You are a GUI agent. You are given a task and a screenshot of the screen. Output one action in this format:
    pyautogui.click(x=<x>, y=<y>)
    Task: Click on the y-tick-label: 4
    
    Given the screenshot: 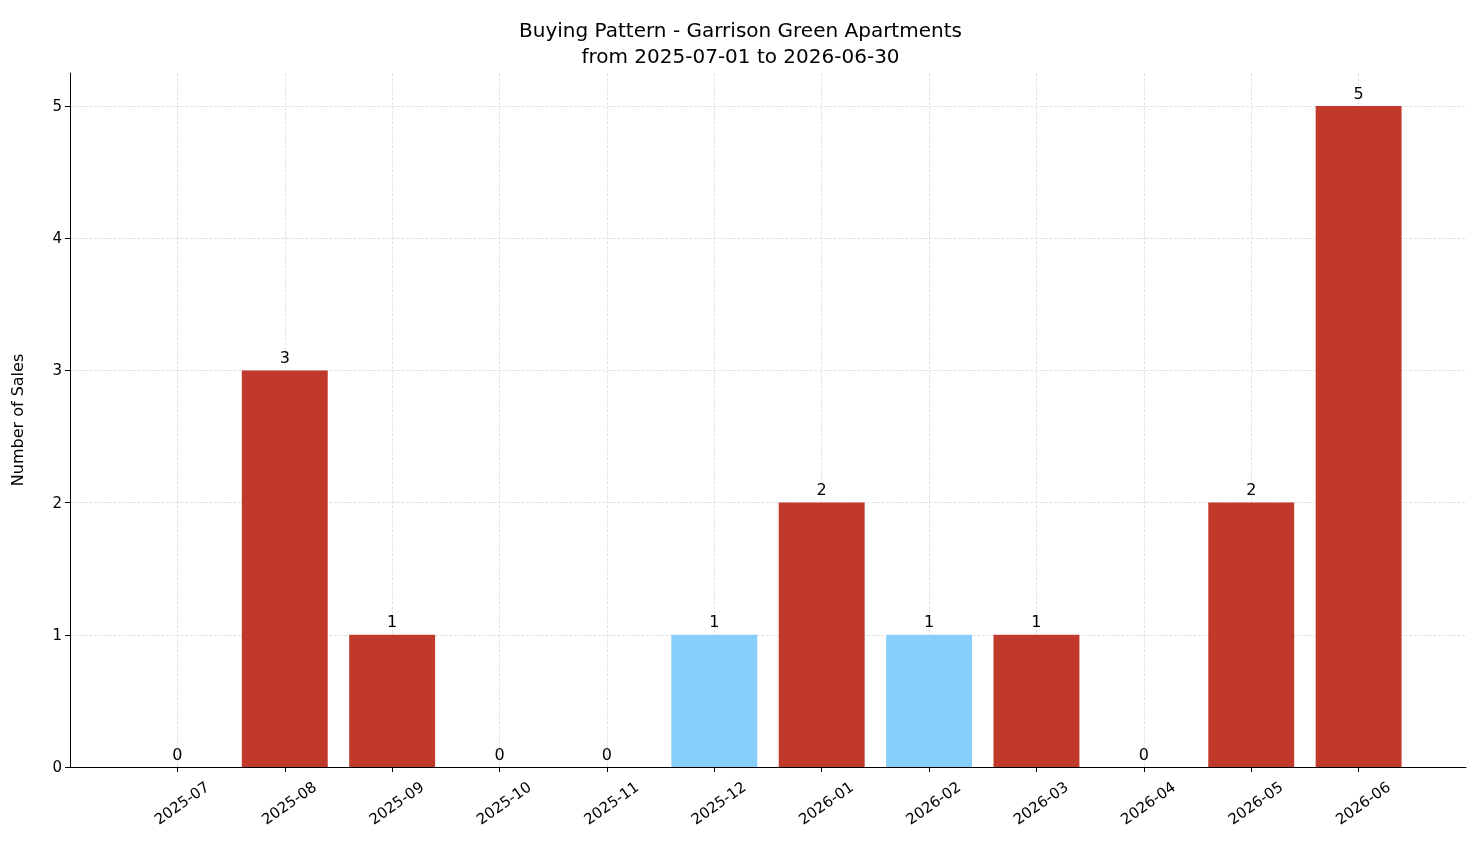 What is the action you would take?
    pyautogui.click(x=57, y=238)
    